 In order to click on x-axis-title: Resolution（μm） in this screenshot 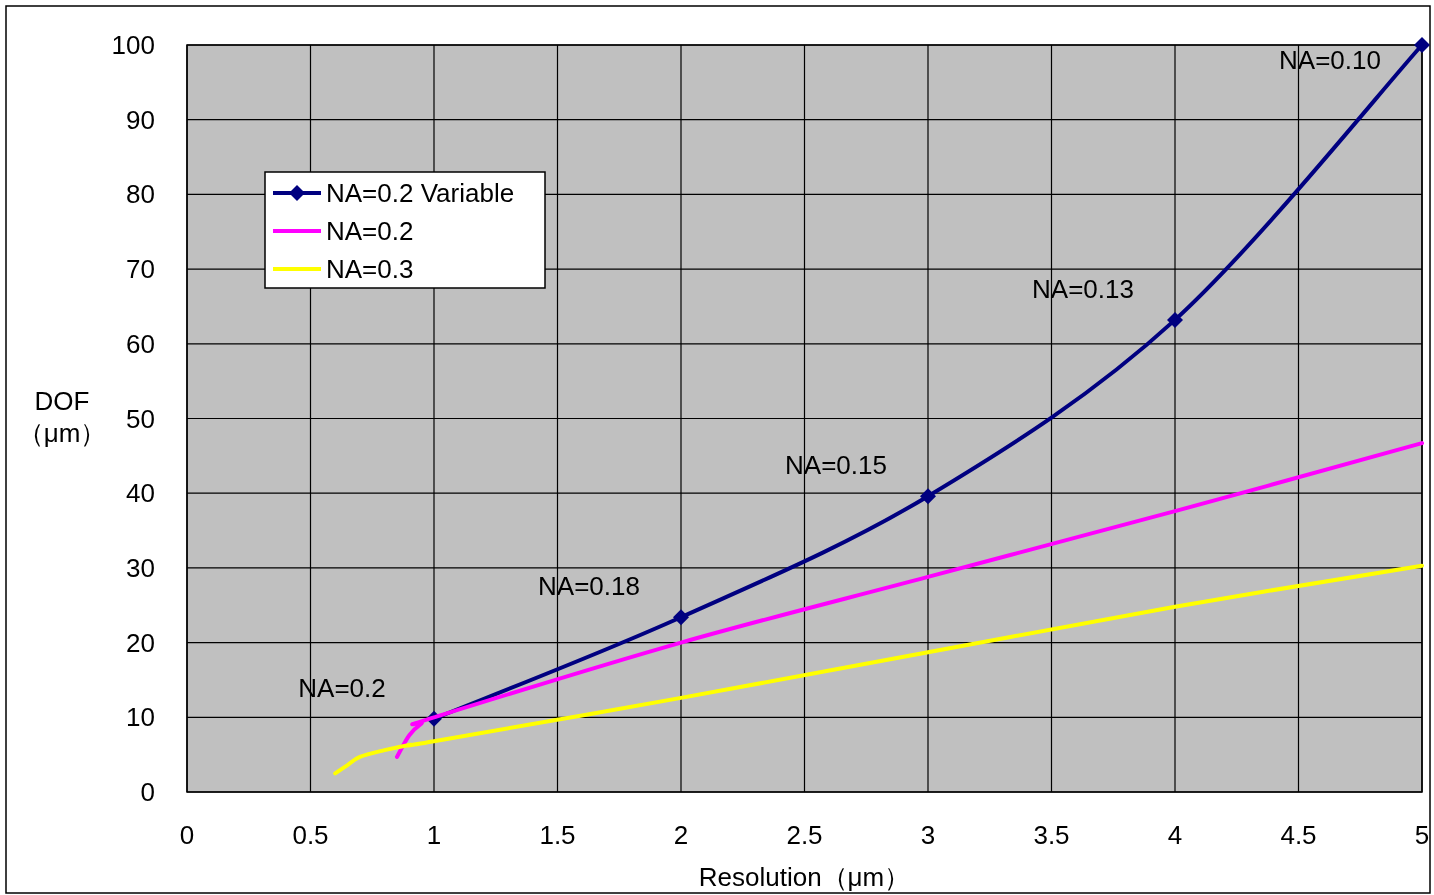, I will do `click(804, 877)`.